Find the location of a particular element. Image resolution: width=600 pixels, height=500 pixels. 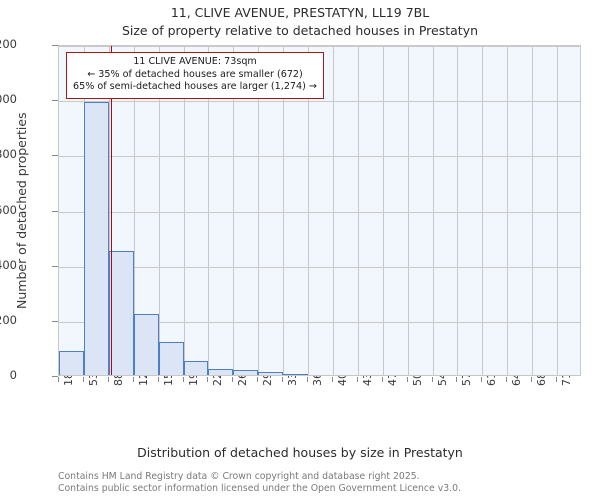

page-title: 11, CLIVE AVENUE, PRESTATYN, LL19 7BL is located at coordinates (300, 12).